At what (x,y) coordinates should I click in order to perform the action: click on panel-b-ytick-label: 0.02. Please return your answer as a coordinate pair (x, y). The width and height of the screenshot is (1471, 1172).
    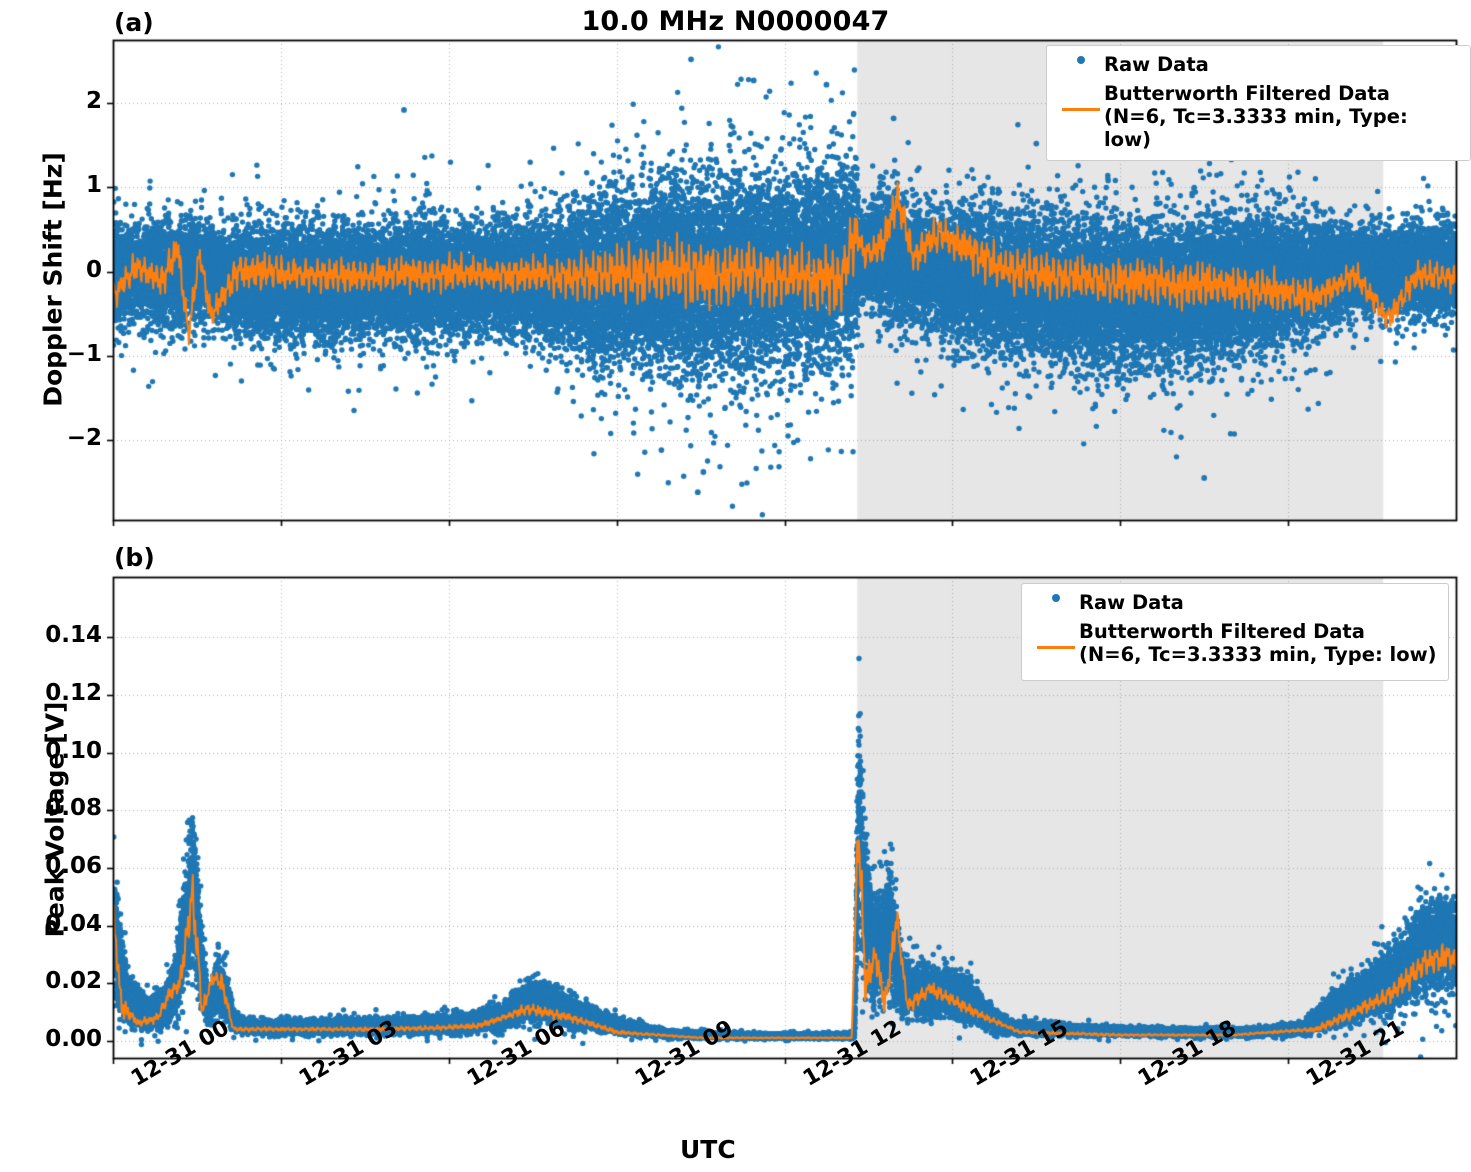
    Looking at the image, I should click on (73, 981).